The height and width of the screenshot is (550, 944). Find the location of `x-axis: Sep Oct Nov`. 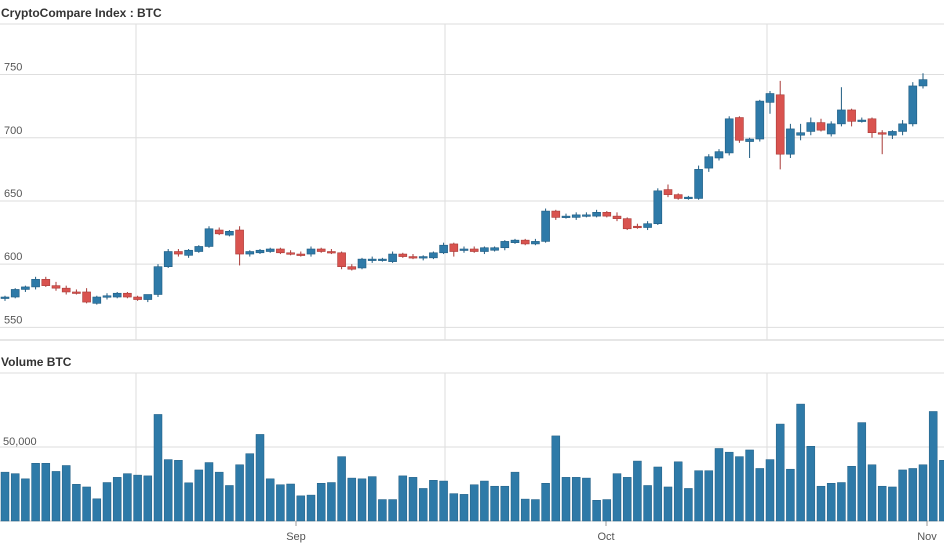

x-axis: Sep Oct Nov is located at coordinates (611, 532).